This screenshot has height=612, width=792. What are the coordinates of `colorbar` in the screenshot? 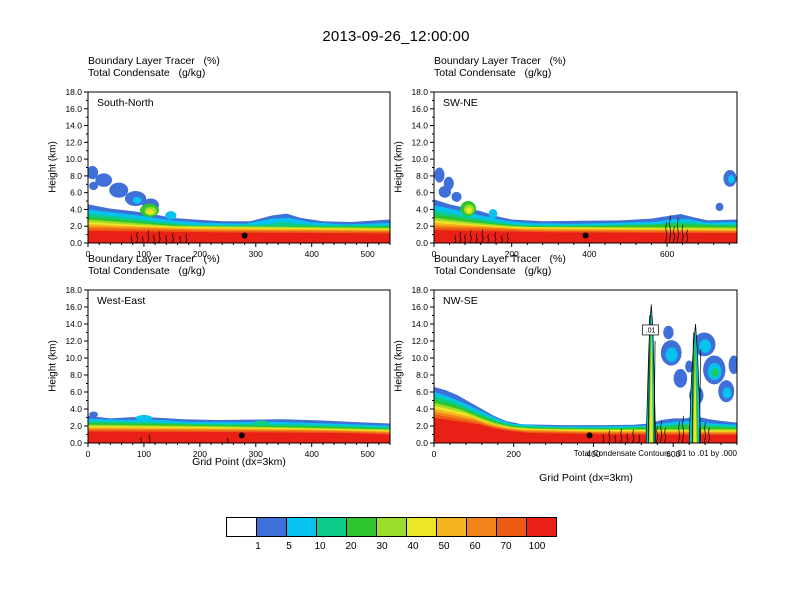 It's located at (391, 527).